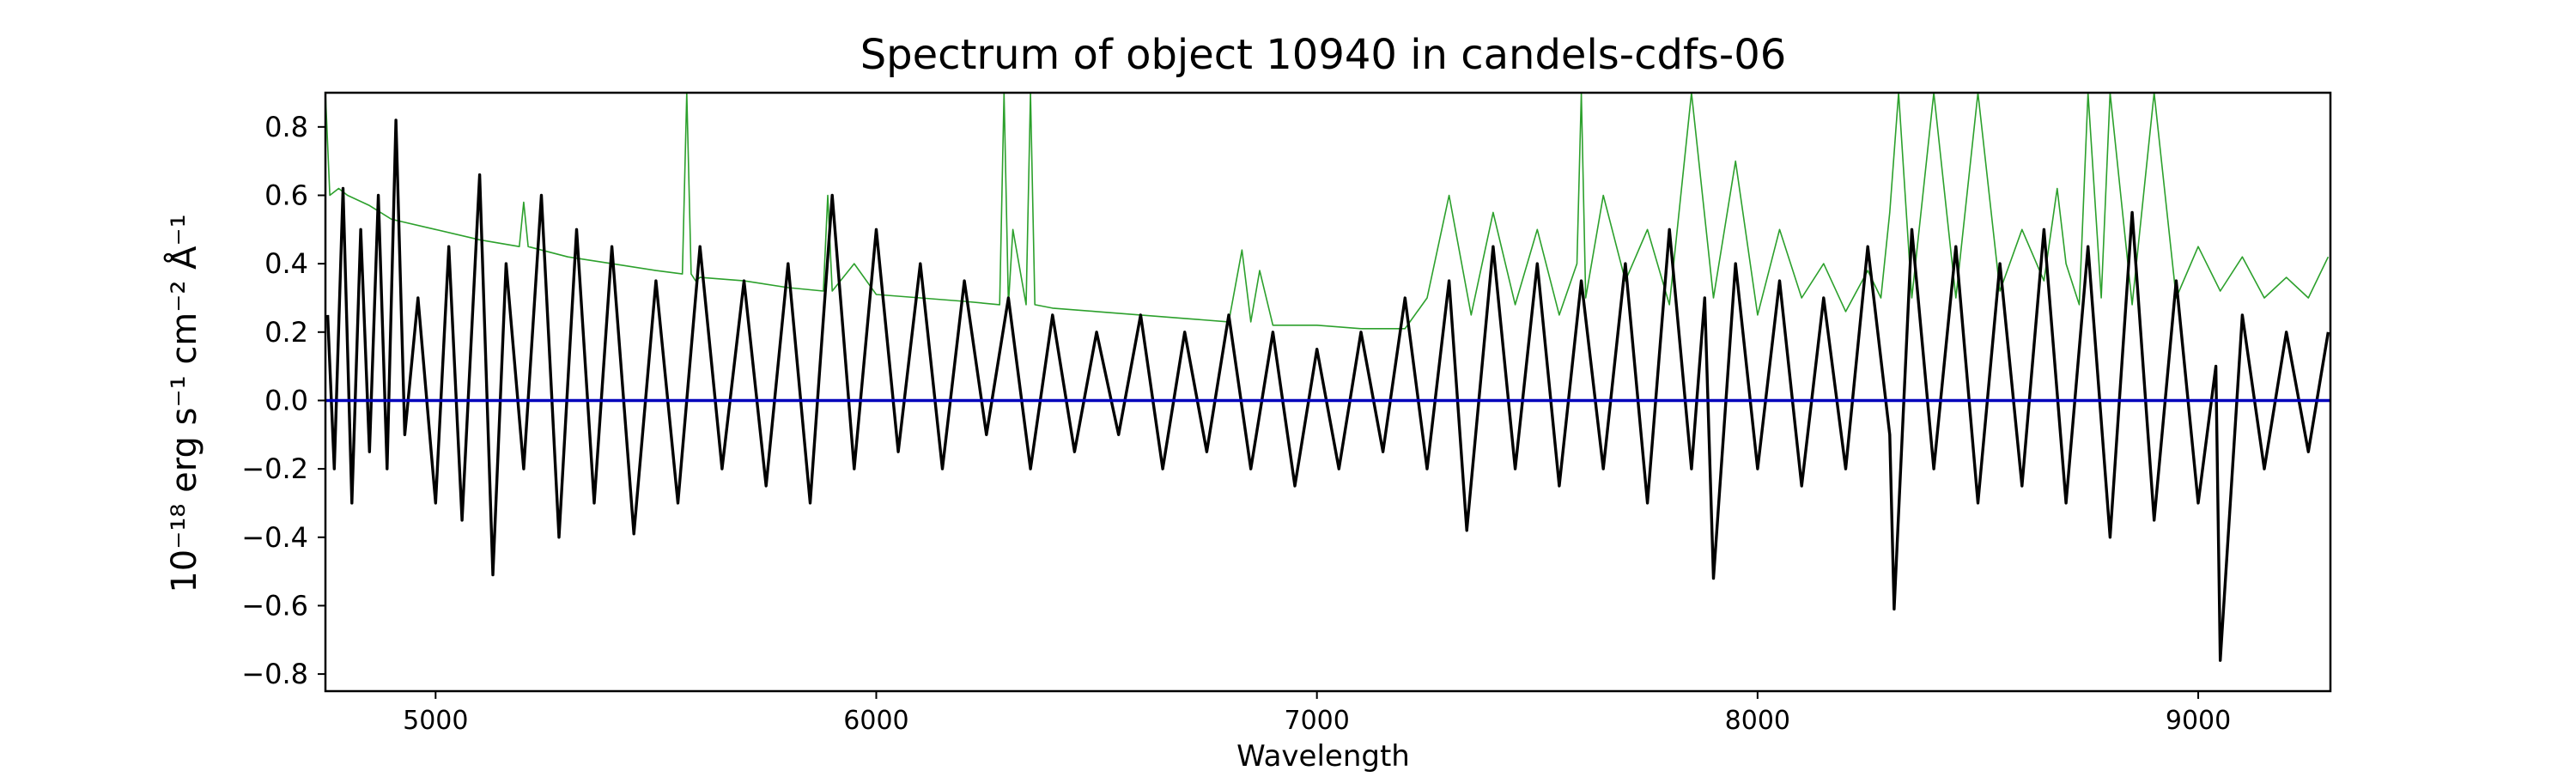 This screenshot has height=777, width=2576. Describe the element at coordinates (1758, 721) in the screenshot. I see `x-tick-label: 8000` at that location.